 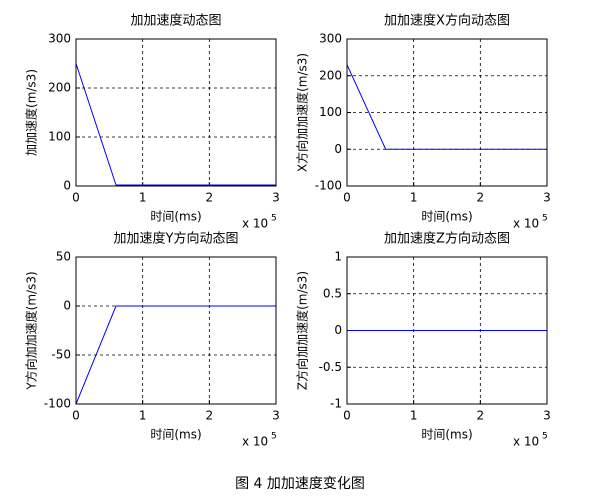 I want to click on chart-title: 加加速度Z方向动态图, so click(x=447, y=239).